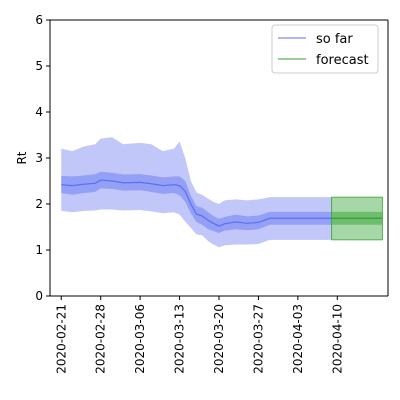 Image resolution: width=400 pixels, height=400 pixels. I want to click on x-tick-label: 2020-02-28, so click(101, 339).